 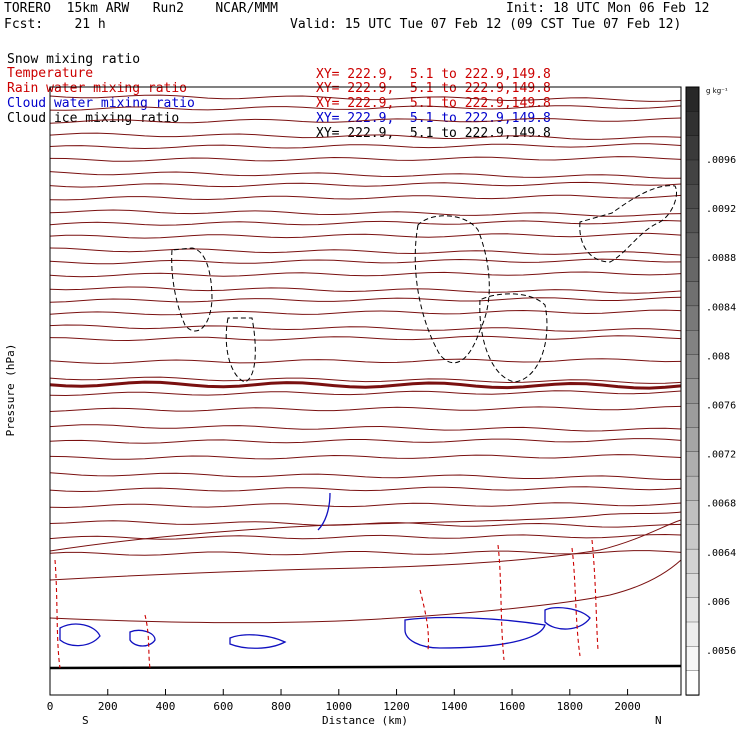 I want to click on colorbar-label: .0064, so click(x=721, y=553).